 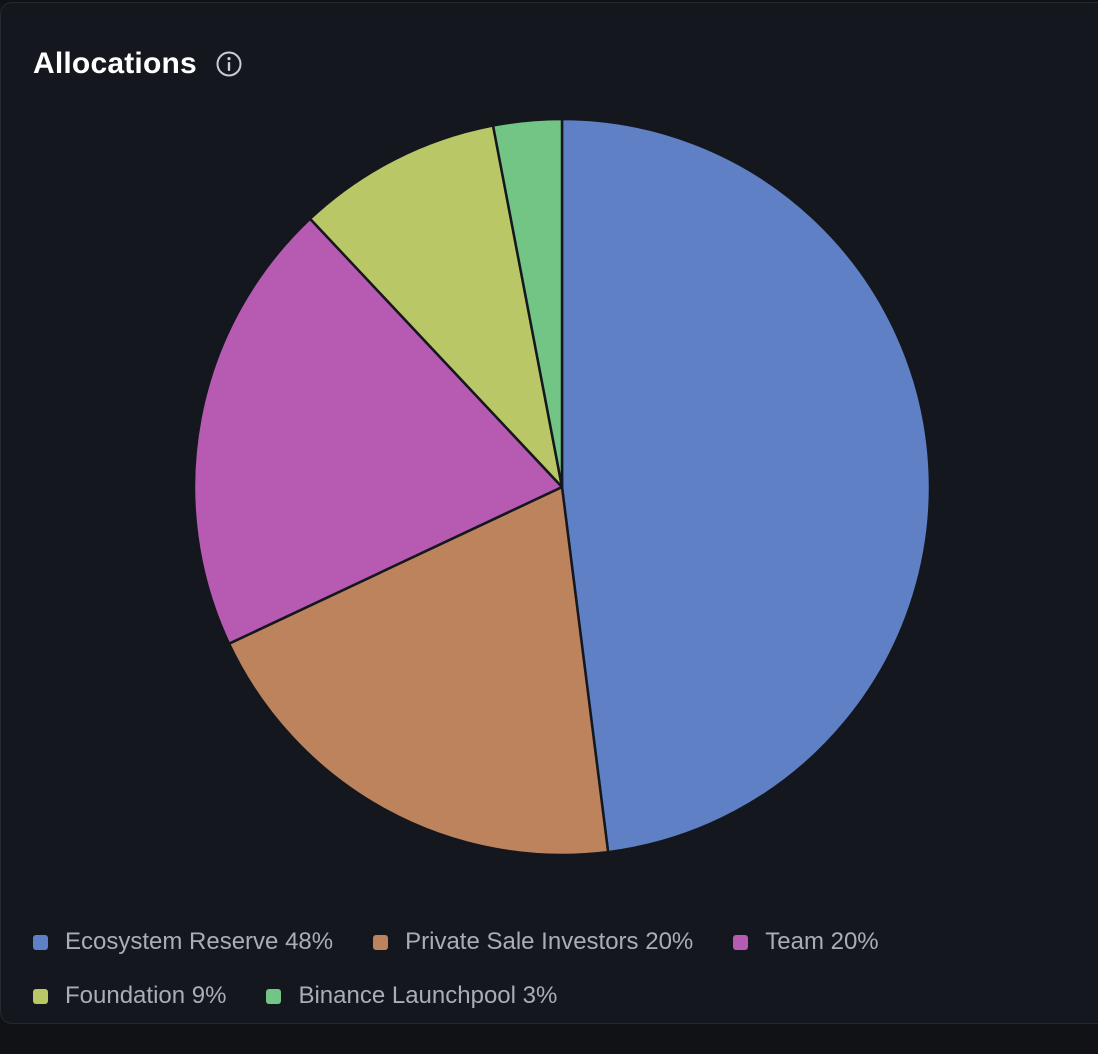 I want to click on card-header: Allocations, so click(x=138, y=64).